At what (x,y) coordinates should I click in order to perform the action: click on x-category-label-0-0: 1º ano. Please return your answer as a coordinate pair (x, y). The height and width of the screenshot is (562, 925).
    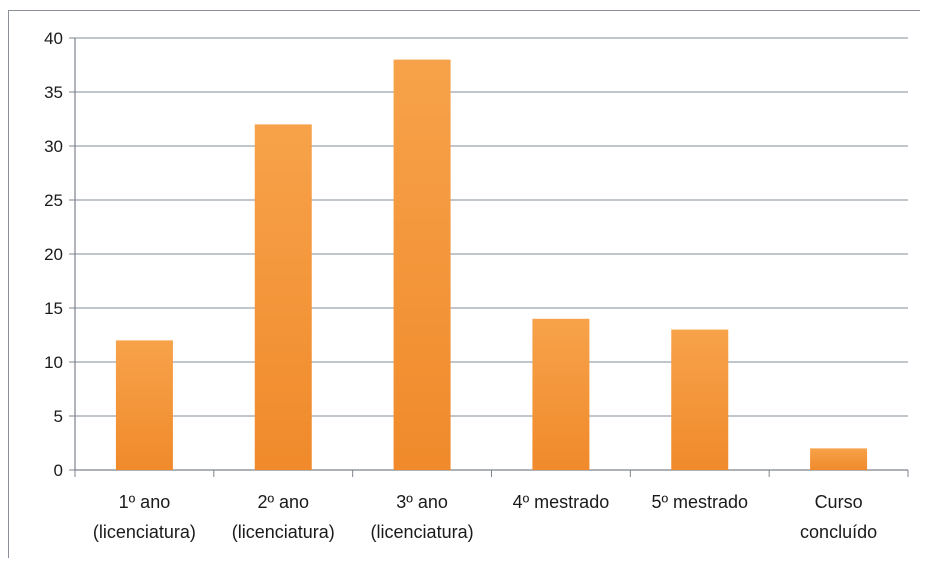
    Looking at the image, I should click on (145, 502).